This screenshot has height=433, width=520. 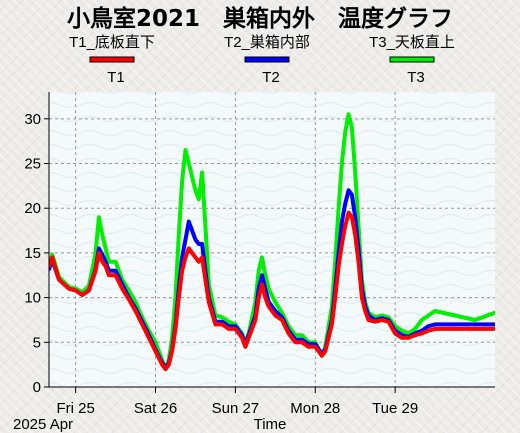 I want to click on legend-label-t3: T3, so click(x=416, y=77).